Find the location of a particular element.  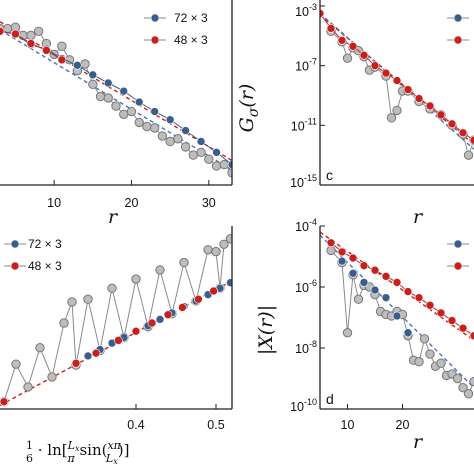

panel-d-plot is located at coordinates (397, 315).